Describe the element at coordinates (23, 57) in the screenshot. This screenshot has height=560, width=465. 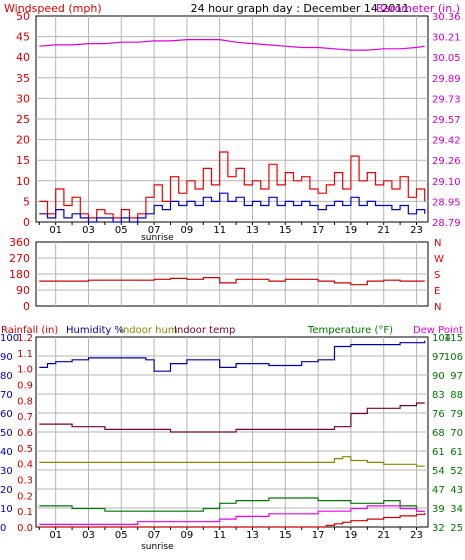
I see `windspeed-tick-label: 40` at that location.